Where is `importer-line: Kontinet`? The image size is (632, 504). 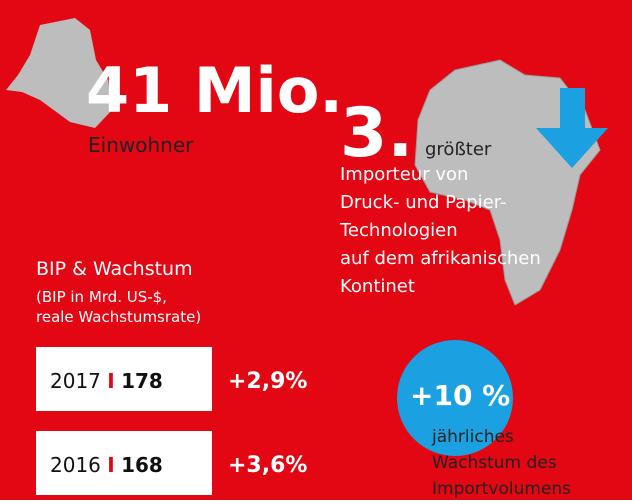
importer-line: Kontinet is located at coordinates (377, 286).